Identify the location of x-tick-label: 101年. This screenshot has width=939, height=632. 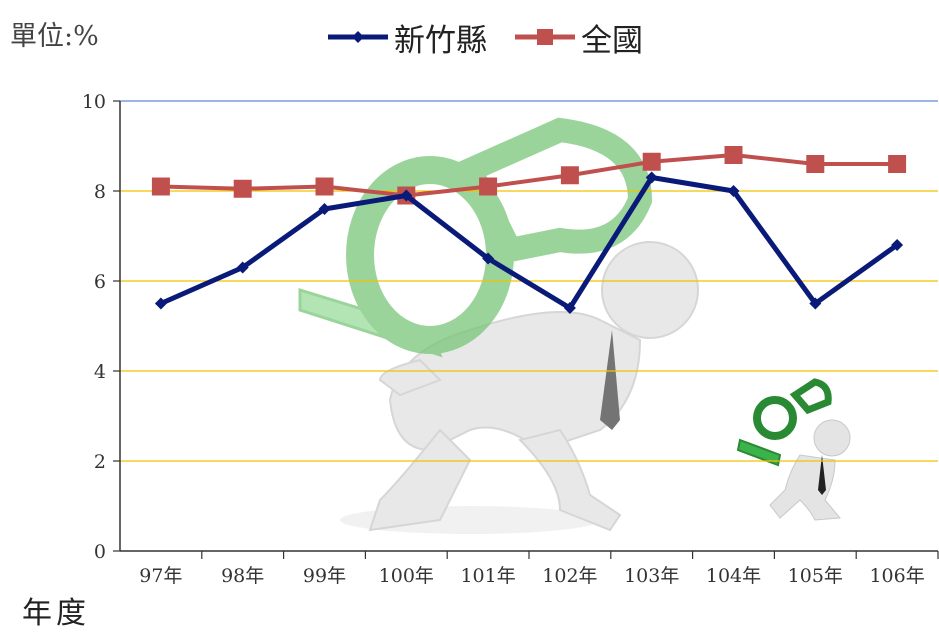
(487, 576).